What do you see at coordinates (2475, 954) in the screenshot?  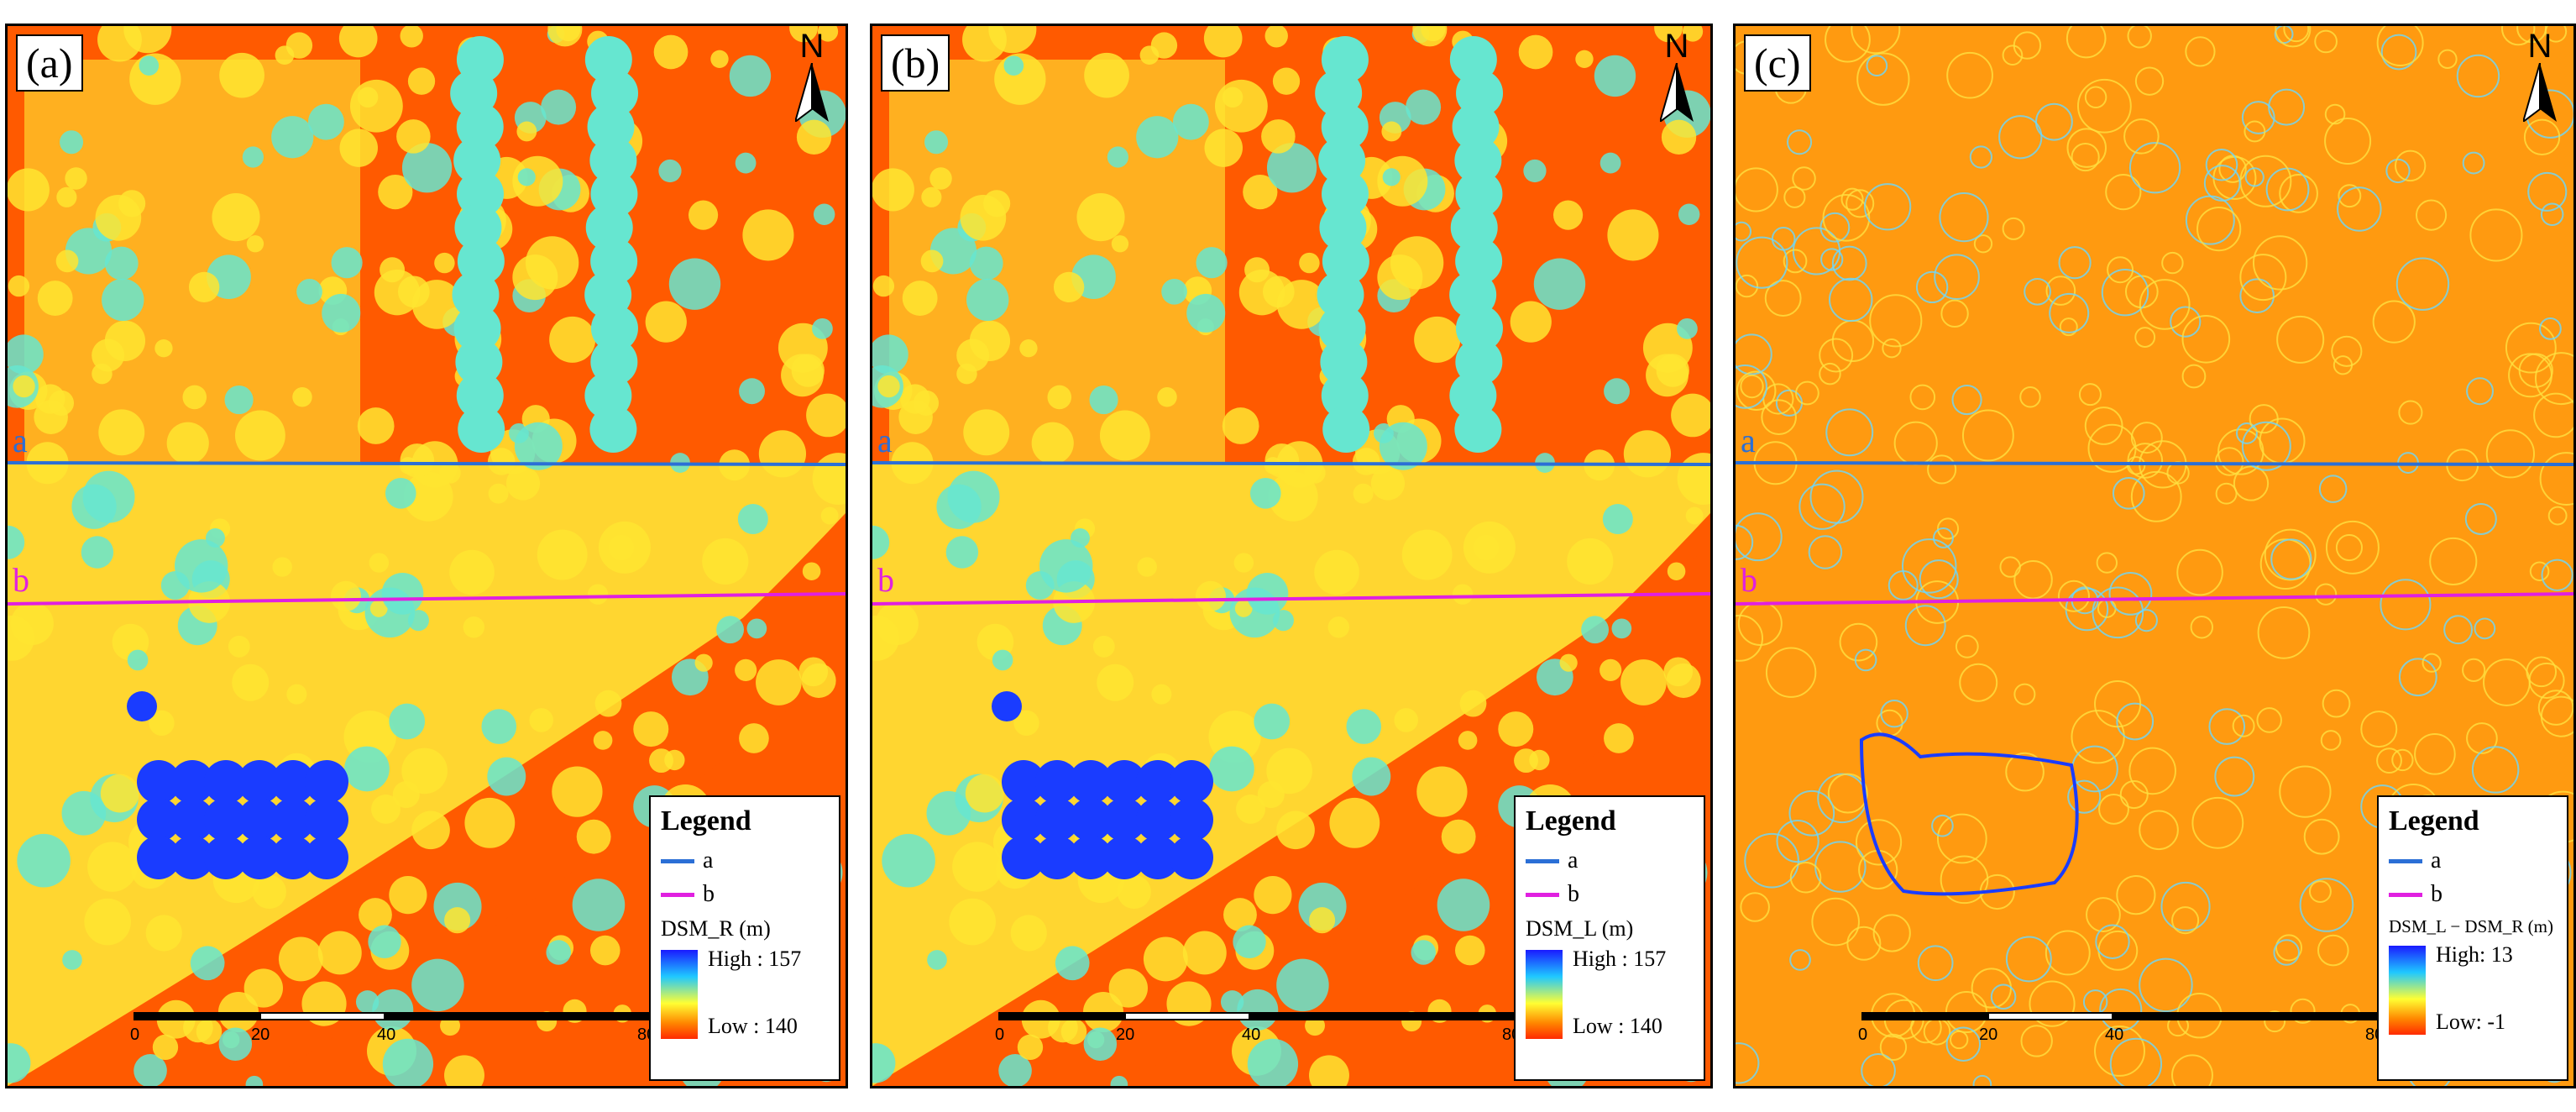 I see `ramp-high-label: High: 13` at bounding box center [2475, 954].